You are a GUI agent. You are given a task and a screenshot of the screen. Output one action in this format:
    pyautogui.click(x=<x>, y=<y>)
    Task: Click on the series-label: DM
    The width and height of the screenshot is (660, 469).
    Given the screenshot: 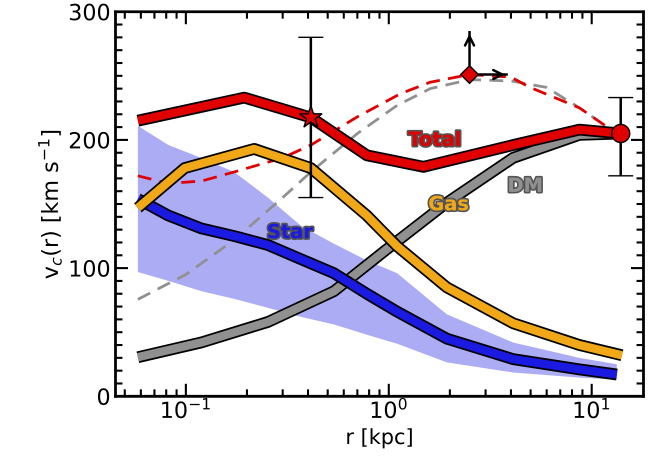 What is the action you would take?
    pyautogui.click(x=525, y=185)
    